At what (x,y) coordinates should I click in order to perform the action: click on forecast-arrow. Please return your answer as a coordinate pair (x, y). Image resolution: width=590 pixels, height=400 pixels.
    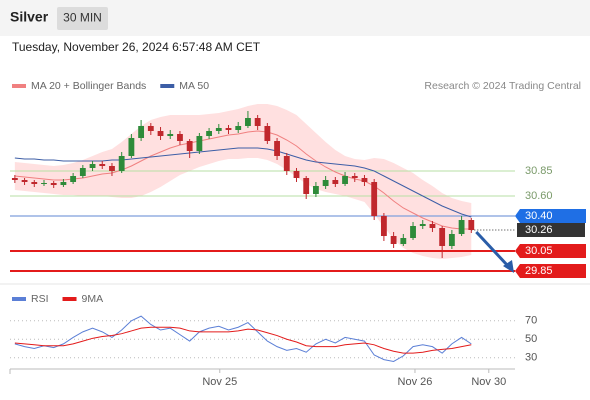
    Looking at the image, I should click on (492, 249).